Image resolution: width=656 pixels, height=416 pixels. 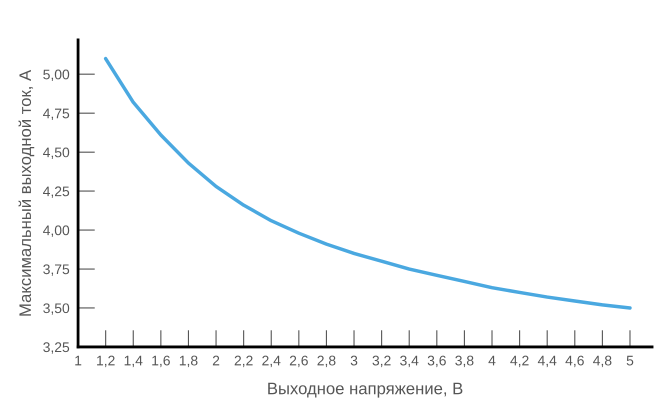 I want to click on x-tick-label: 3,8, so click(x=464, y=362).